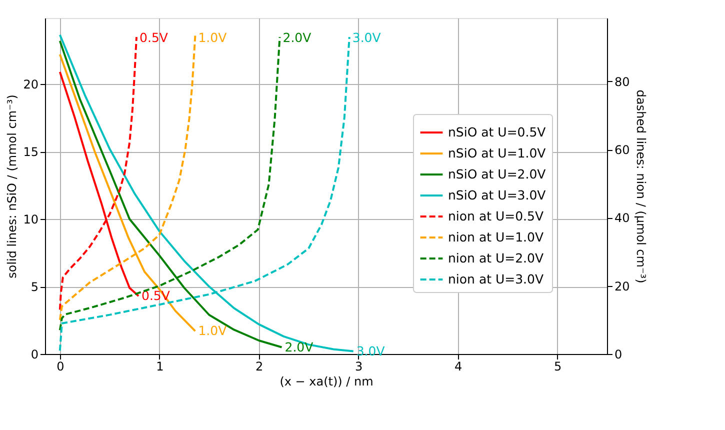  What do you see at coordinates (558, 367) in the screenshot?
I see `x-tick-label: 5` at bounding box center [558, 367].